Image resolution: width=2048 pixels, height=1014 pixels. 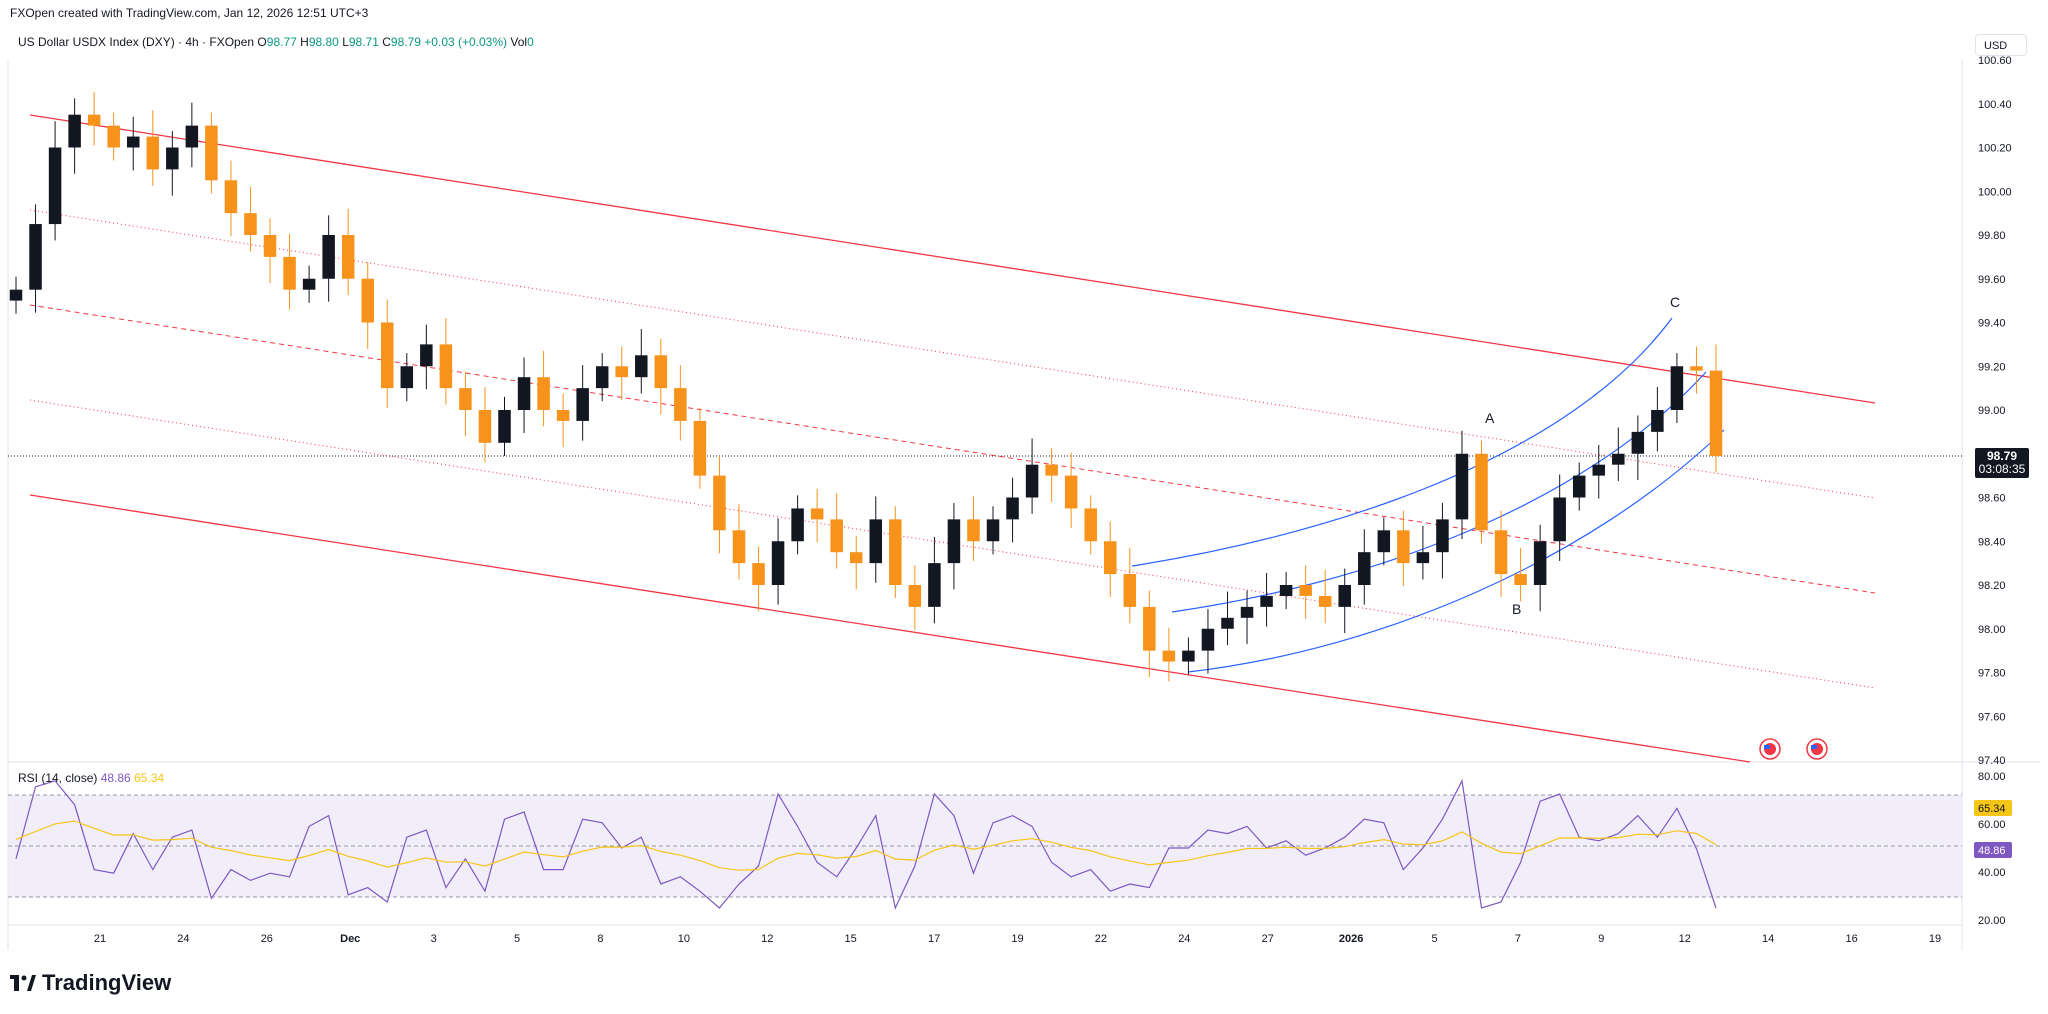 What do you see at coordinates (1992, 499) in the screenshot?
I see `price-tick-label: 98.60` at bounding box center [1992, 499].